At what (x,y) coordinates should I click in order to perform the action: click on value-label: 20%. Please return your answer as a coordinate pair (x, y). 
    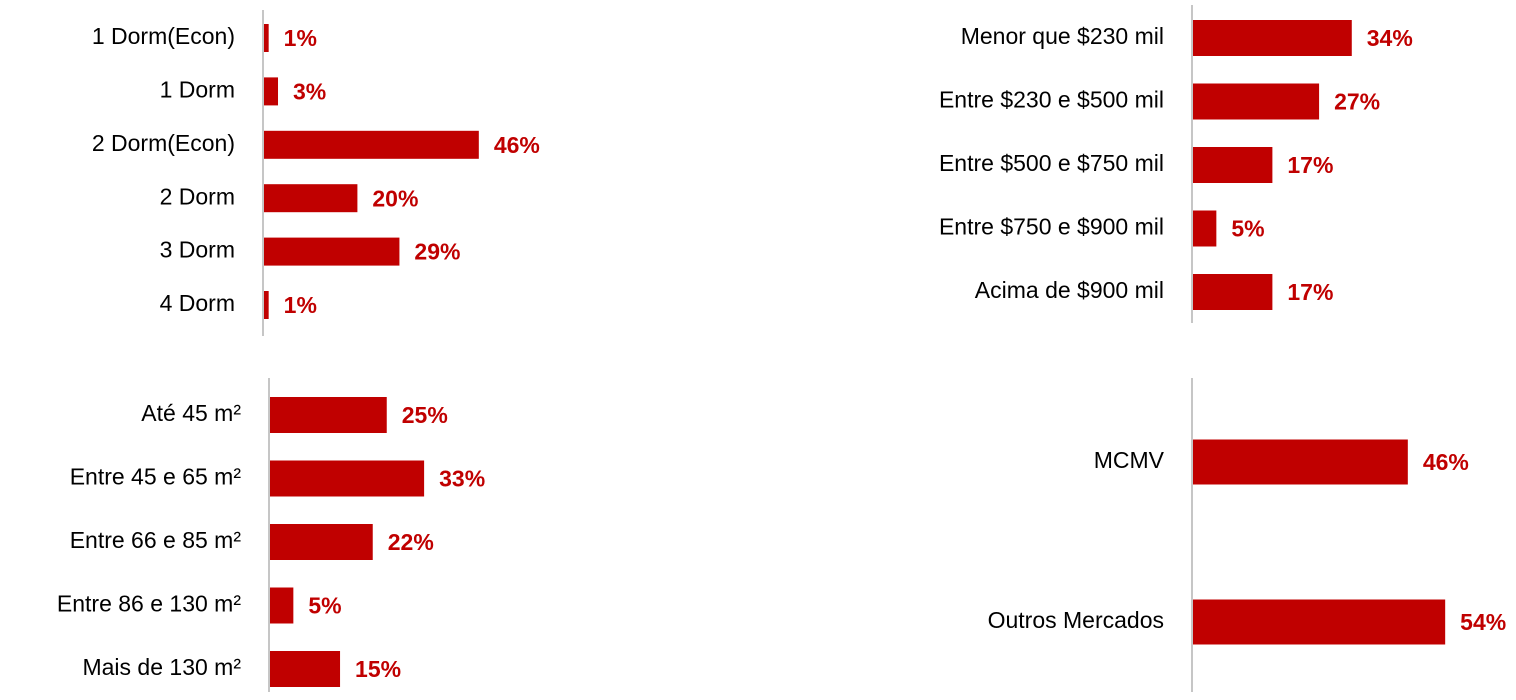
    Looking at the image, I should click on (395, 198).